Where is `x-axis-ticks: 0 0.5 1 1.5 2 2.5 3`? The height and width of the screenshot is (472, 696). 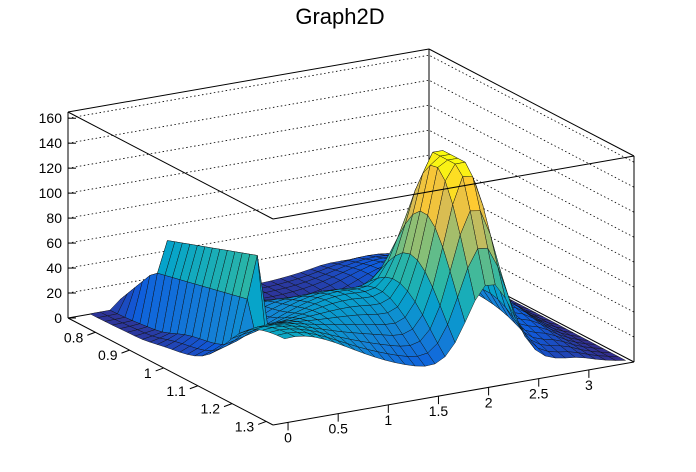
x-axis-ticks: 0 0.5 1 1.5 2 2.5 3 is located at coordinates (438, 407).